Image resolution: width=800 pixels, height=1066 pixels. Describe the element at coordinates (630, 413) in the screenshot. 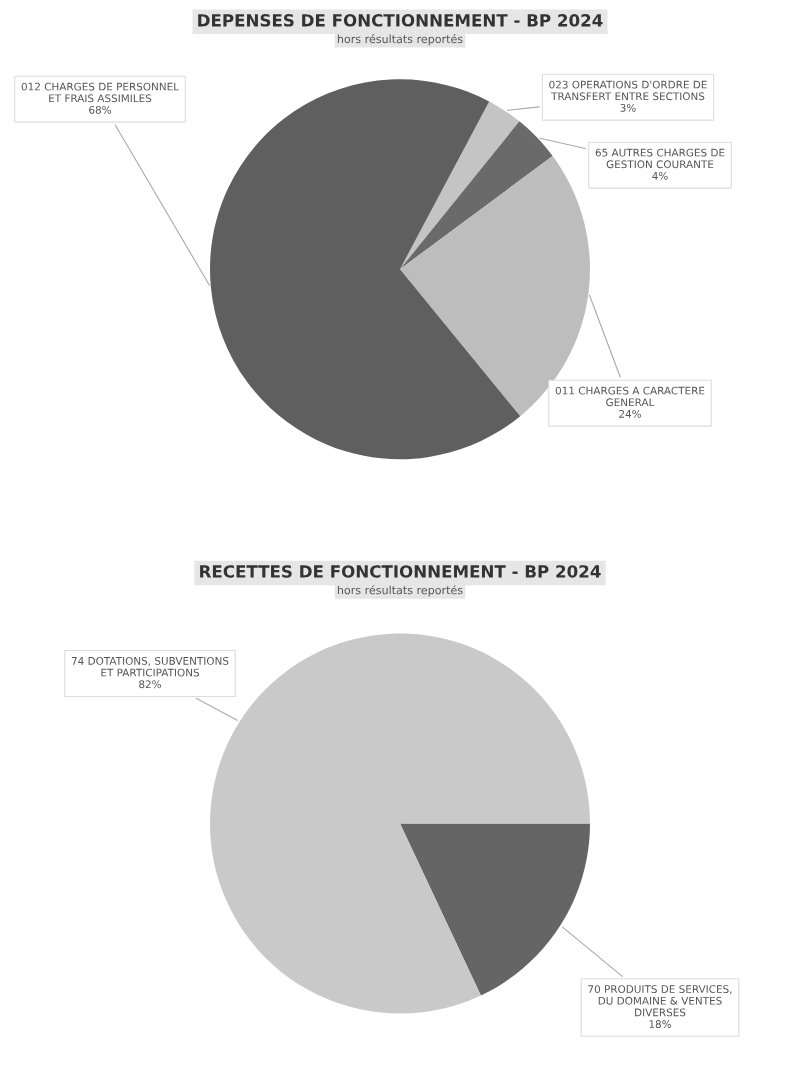

I see `data-label: 24%` at that location.